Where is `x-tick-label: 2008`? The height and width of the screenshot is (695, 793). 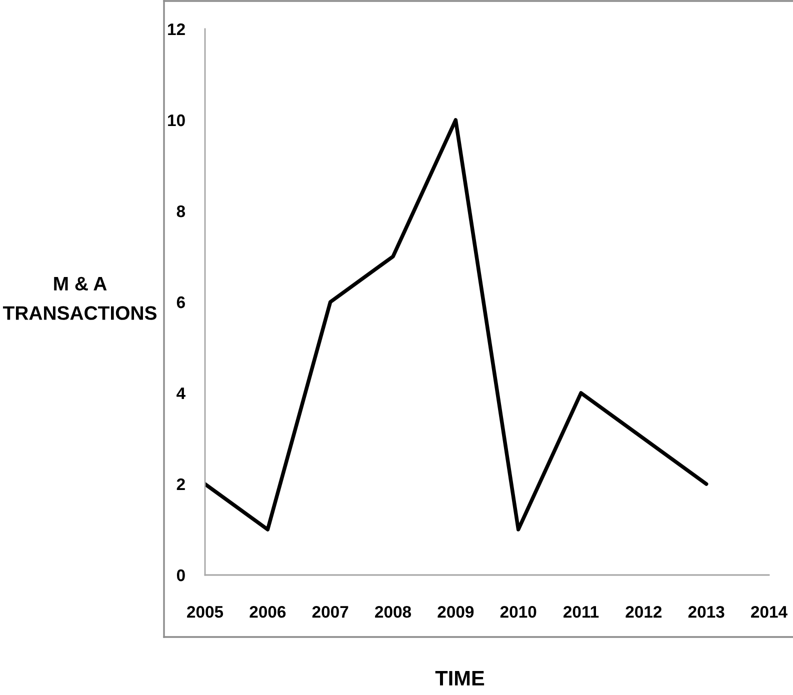 x-tick-label: 2008 is located at coordinates (393, 612).